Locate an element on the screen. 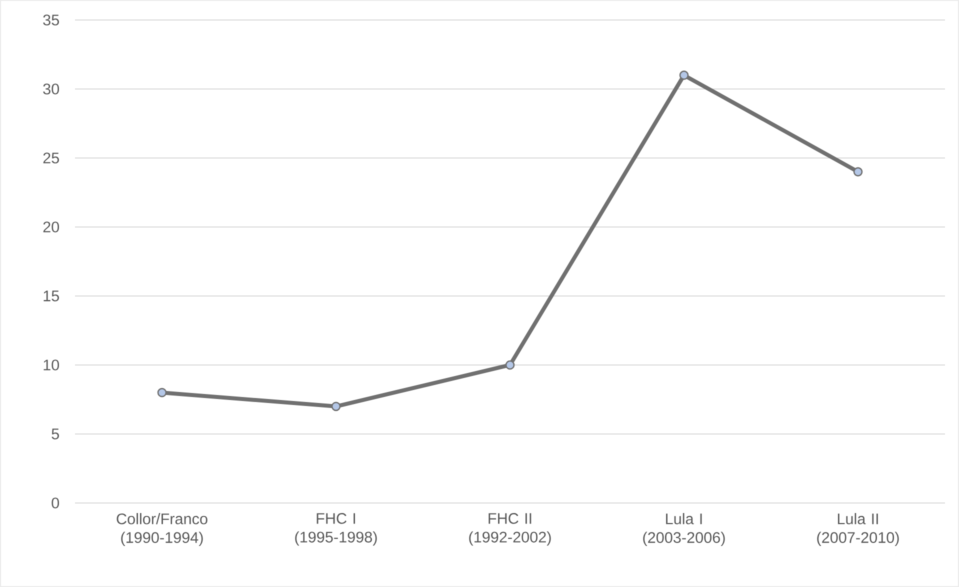 This screenshot has width=959, height=587. x-tick-label: FHC II (1992-2002) is located at coordinates (510, 529).